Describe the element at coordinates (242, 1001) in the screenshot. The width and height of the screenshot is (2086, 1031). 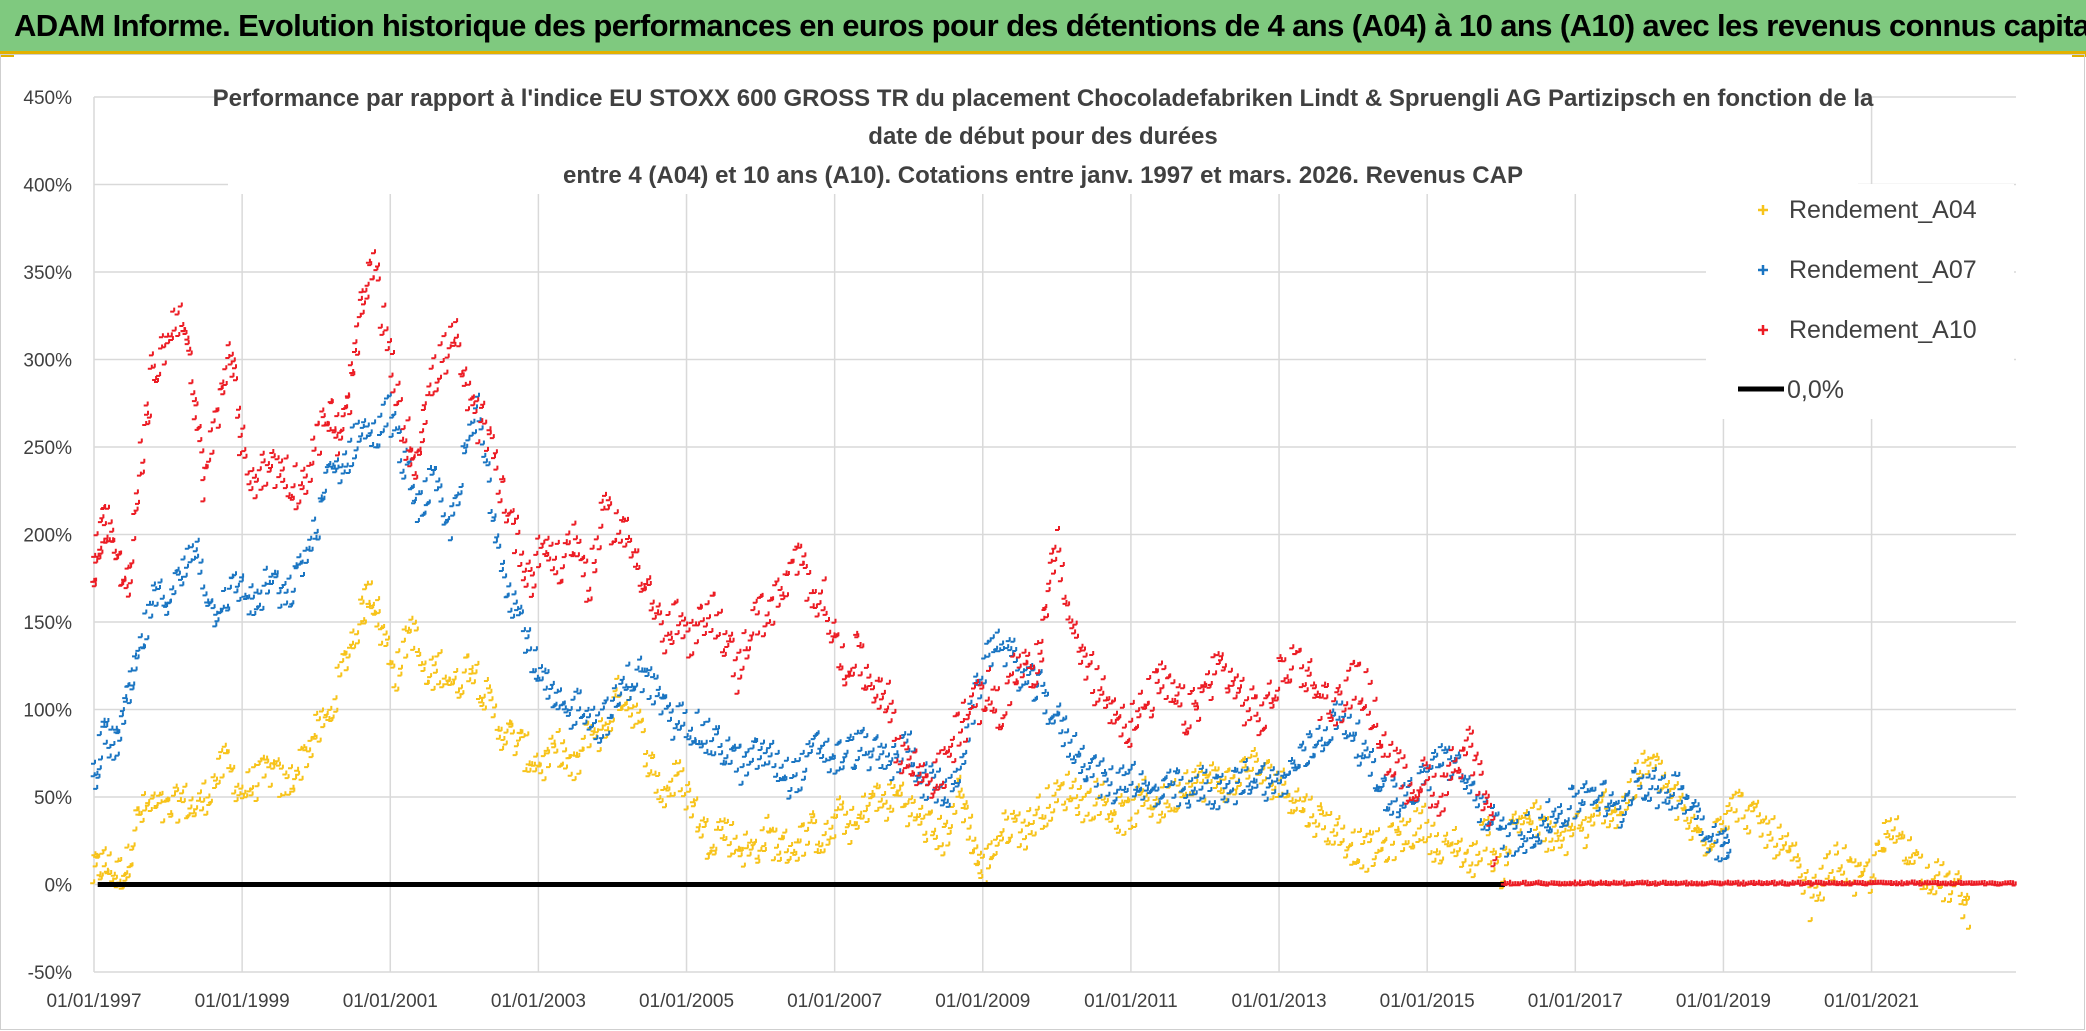
I see `x-tick-label: 01/01/1999` at that location.